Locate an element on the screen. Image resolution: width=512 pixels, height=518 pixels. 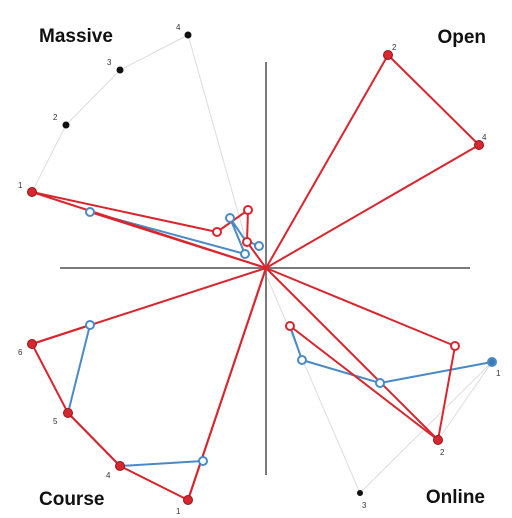
corner-label-course: Course is located at coordinates (72, 499).